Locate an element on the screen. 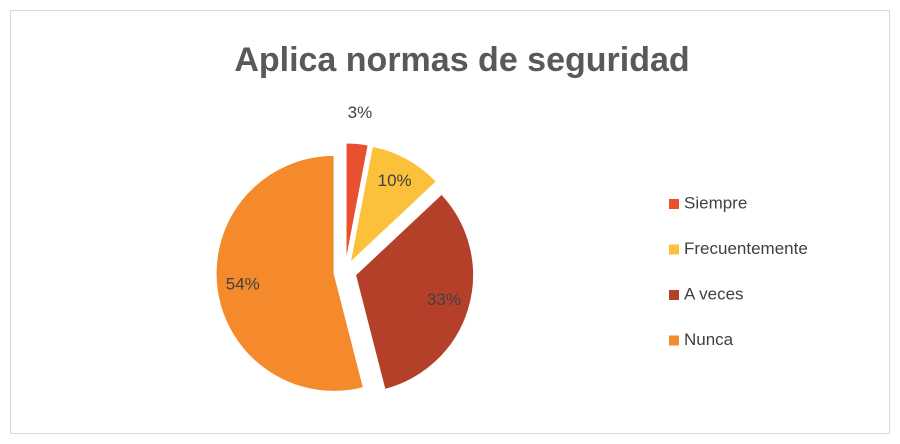  legend-label: Siempre is located at coordinates (715, 202).